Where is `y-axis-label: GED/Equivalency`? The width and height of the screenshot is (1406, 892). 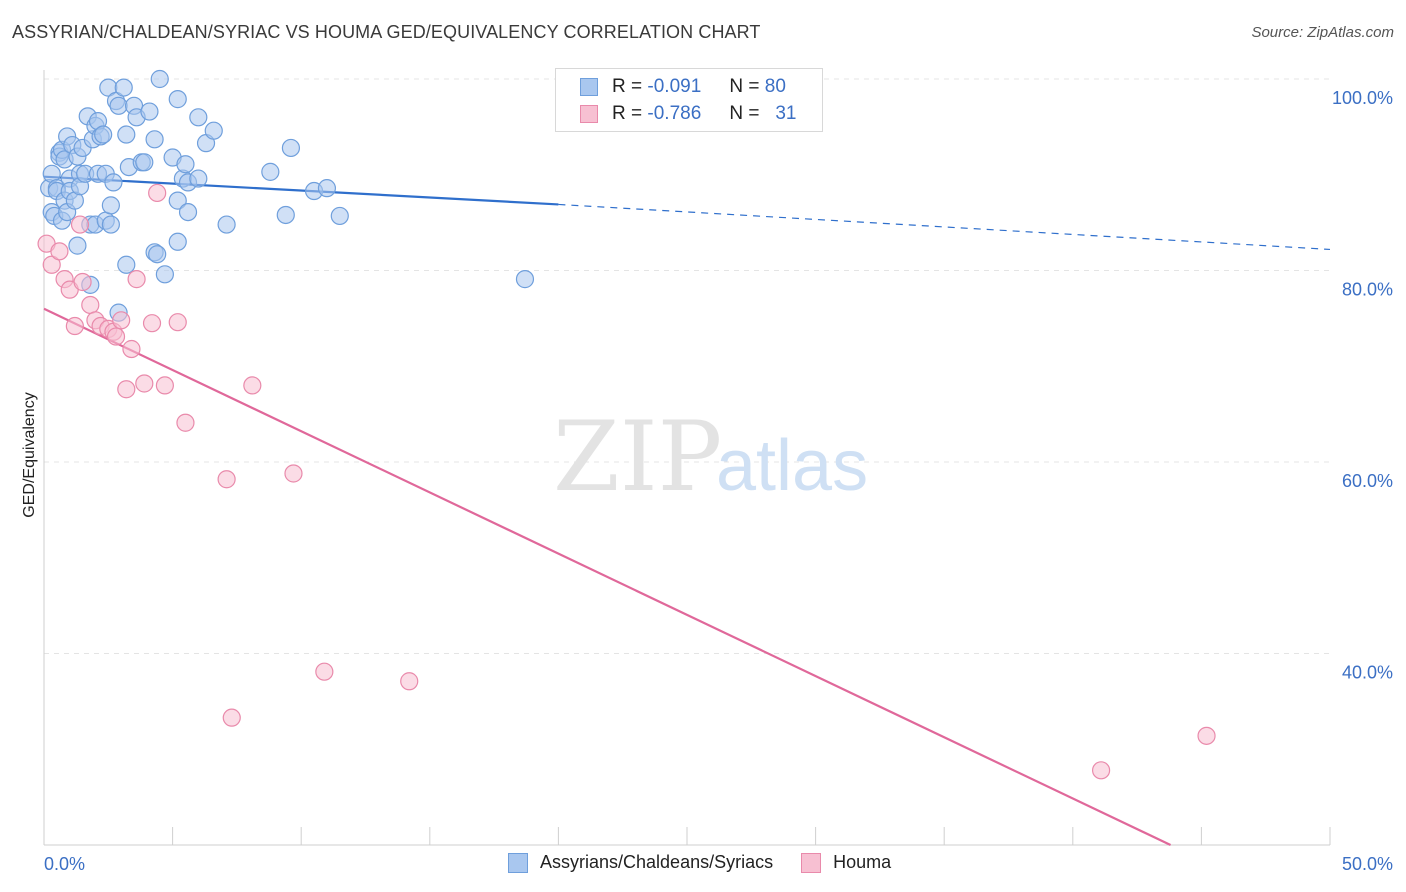 y-axis-label: GED/Equivalency is located at coordinates (29, 455).